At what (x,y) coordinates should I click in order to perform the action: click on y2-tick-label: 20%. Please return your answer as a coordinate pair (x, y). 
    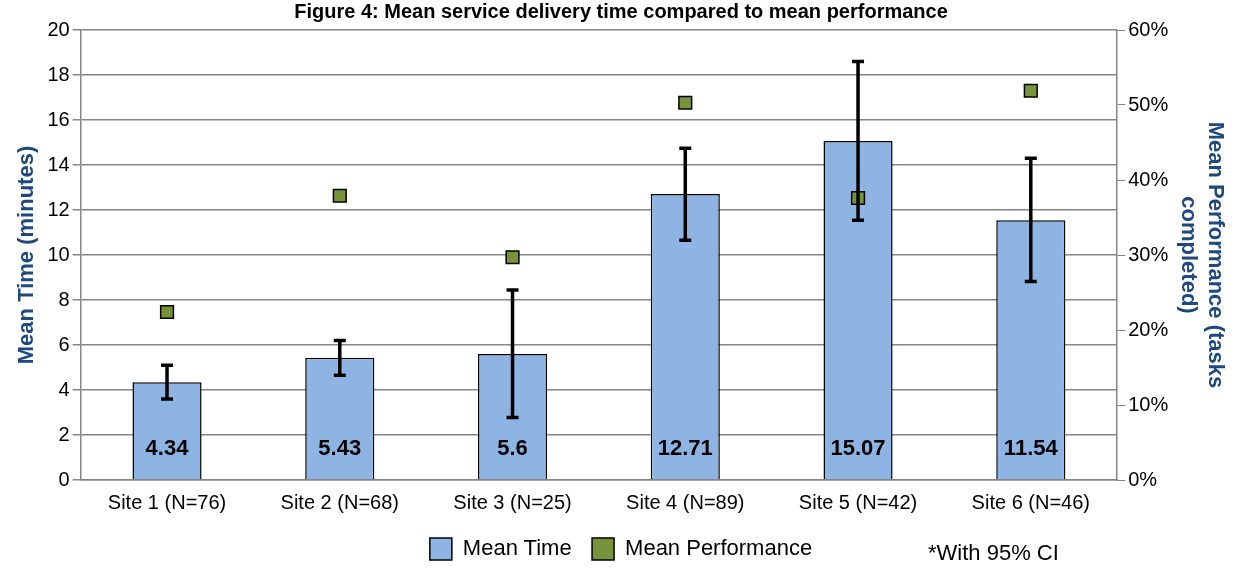
    Looking at the image, I should click on (1148, 328).